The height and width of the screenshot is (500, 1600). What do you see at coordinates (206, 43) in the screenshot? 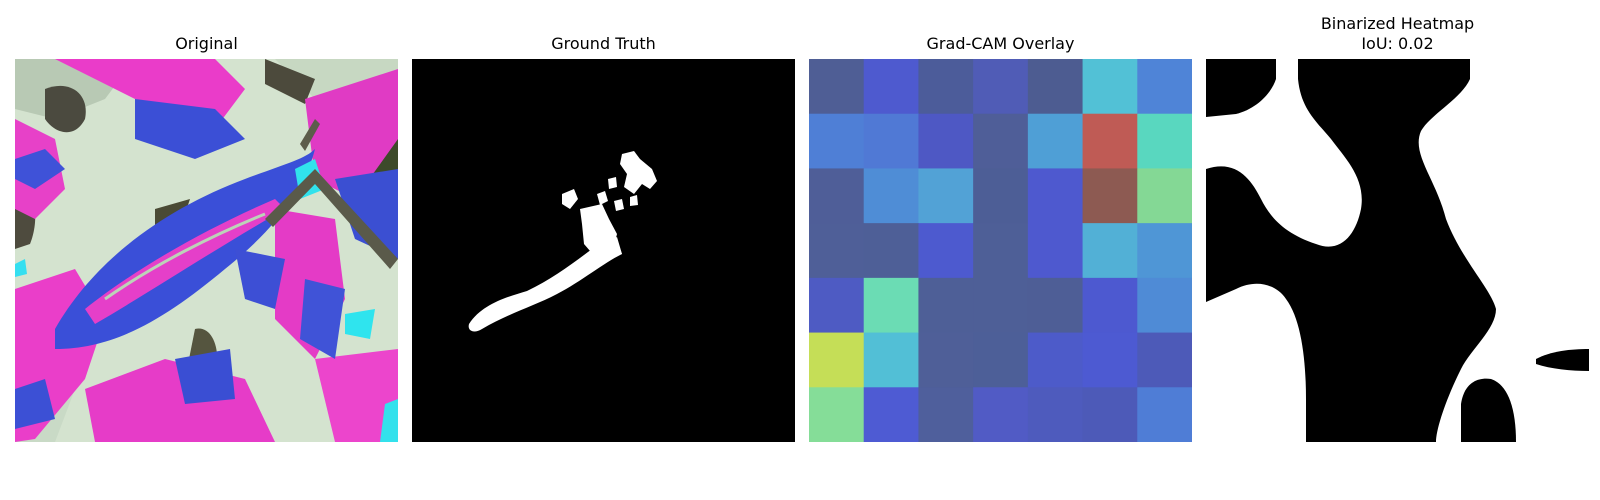
I see `original-title: Original` at bounding box center [206, 43].